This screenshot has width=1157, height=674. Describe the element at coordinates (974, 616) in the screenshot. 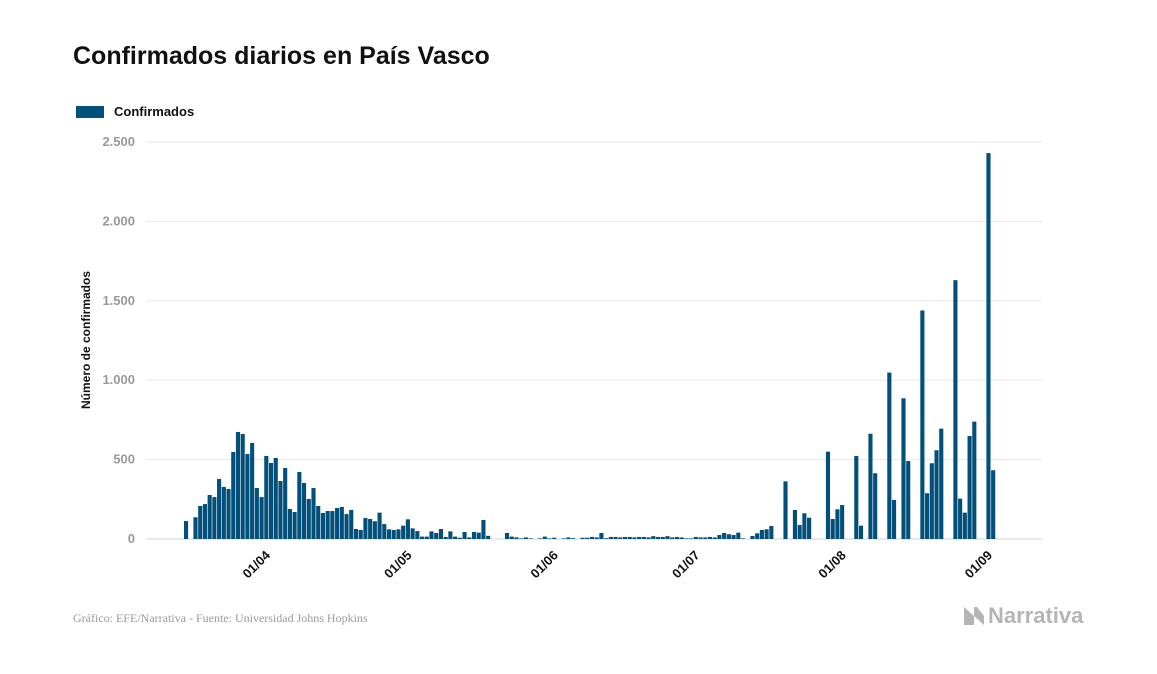

I see `narrativa-logo-icon` at that location.